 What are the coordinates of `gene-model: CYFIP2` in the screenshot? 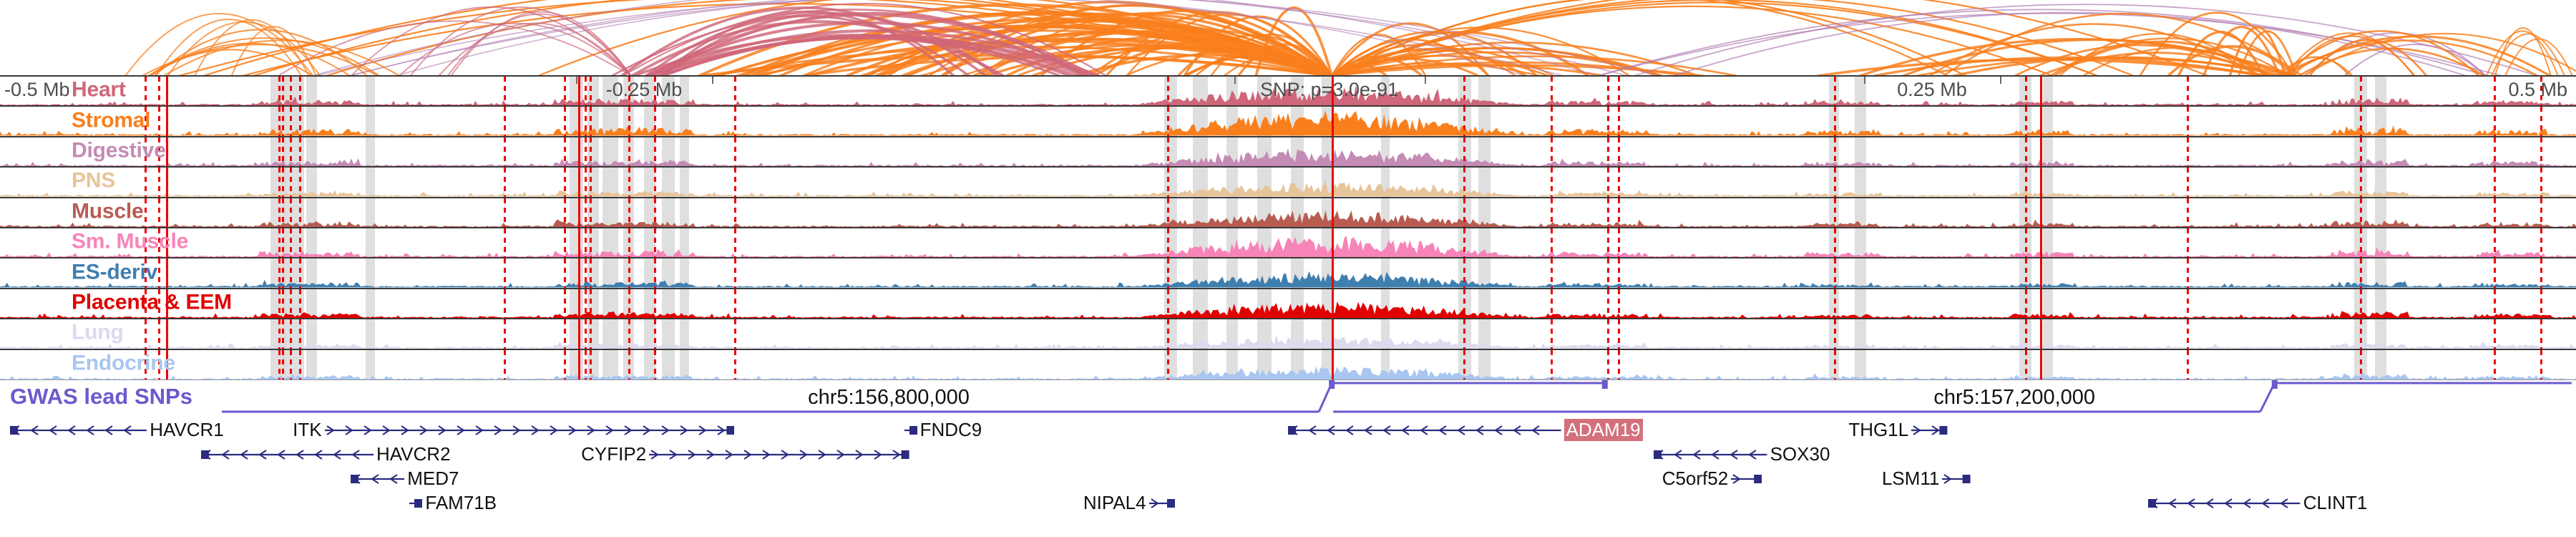 It's located at (745, 454).